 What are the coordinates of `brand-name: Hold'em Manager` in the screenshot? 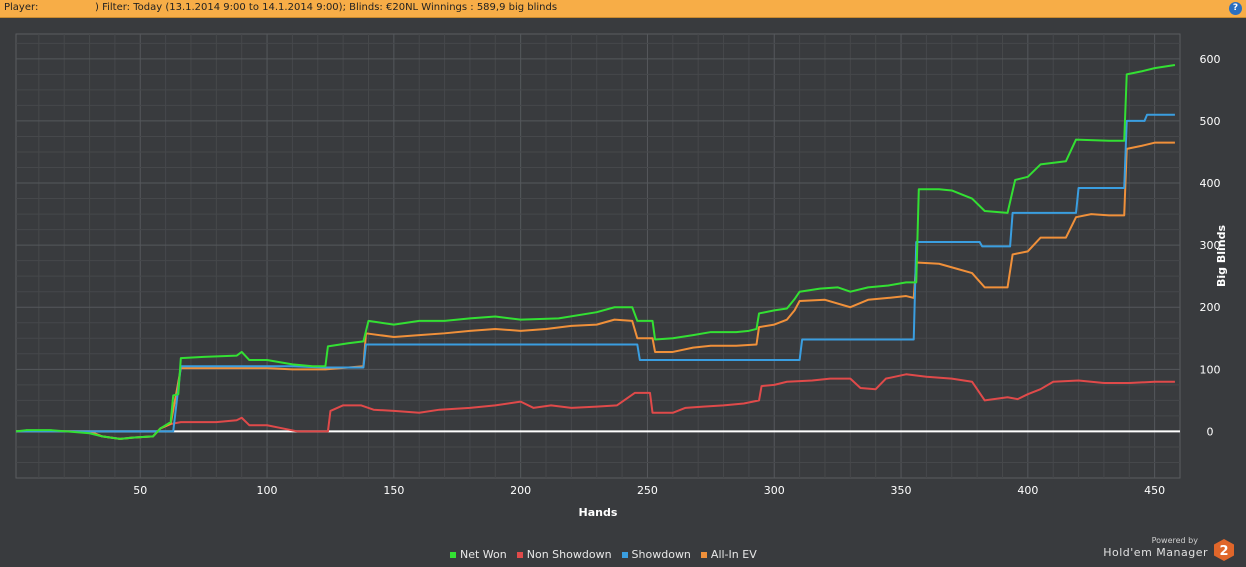 It's located at (1155, 552).